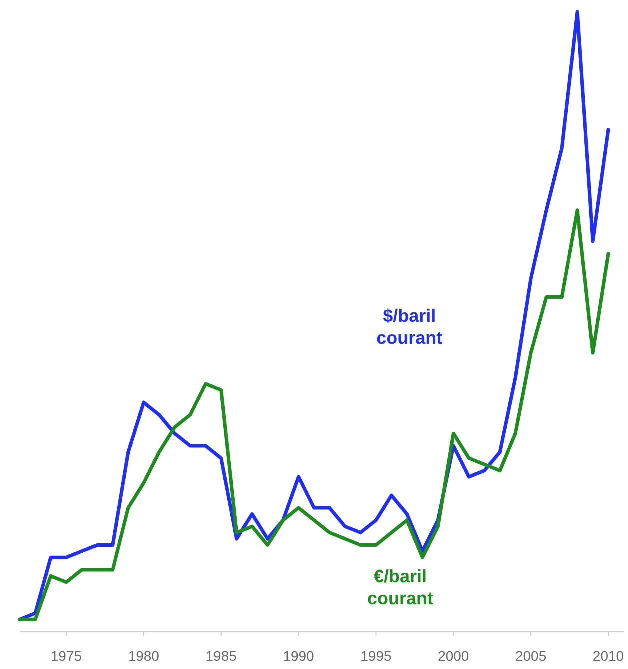 This screenshot has height=669, width=628. Describe the element at coordinates (222, 656) in the screenshot. I see `x-tick-label: 1985` at that location.